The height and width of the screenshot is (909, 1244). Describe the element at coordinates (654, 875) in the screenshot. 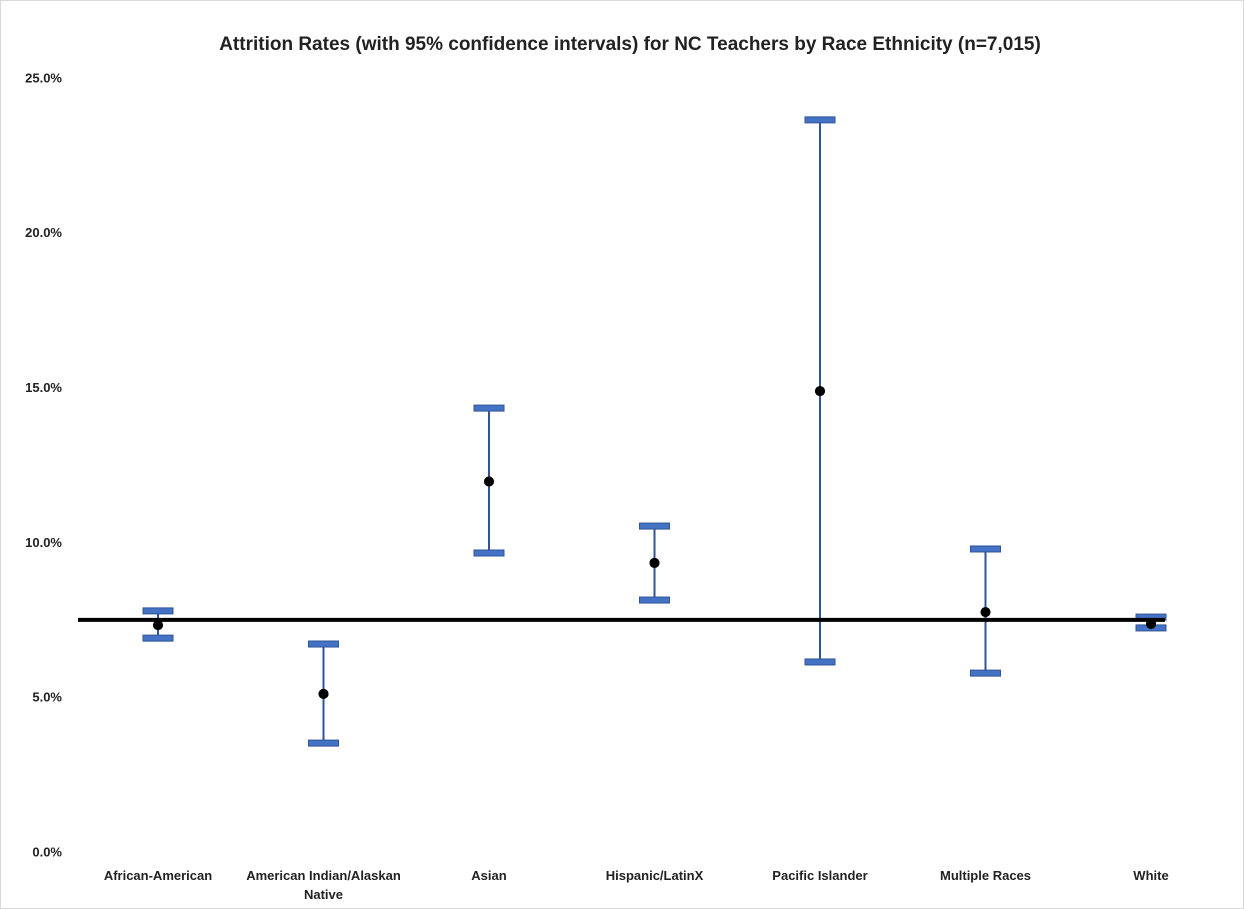

I see `x-tick-label: Hispanic/LatinX` at that location.